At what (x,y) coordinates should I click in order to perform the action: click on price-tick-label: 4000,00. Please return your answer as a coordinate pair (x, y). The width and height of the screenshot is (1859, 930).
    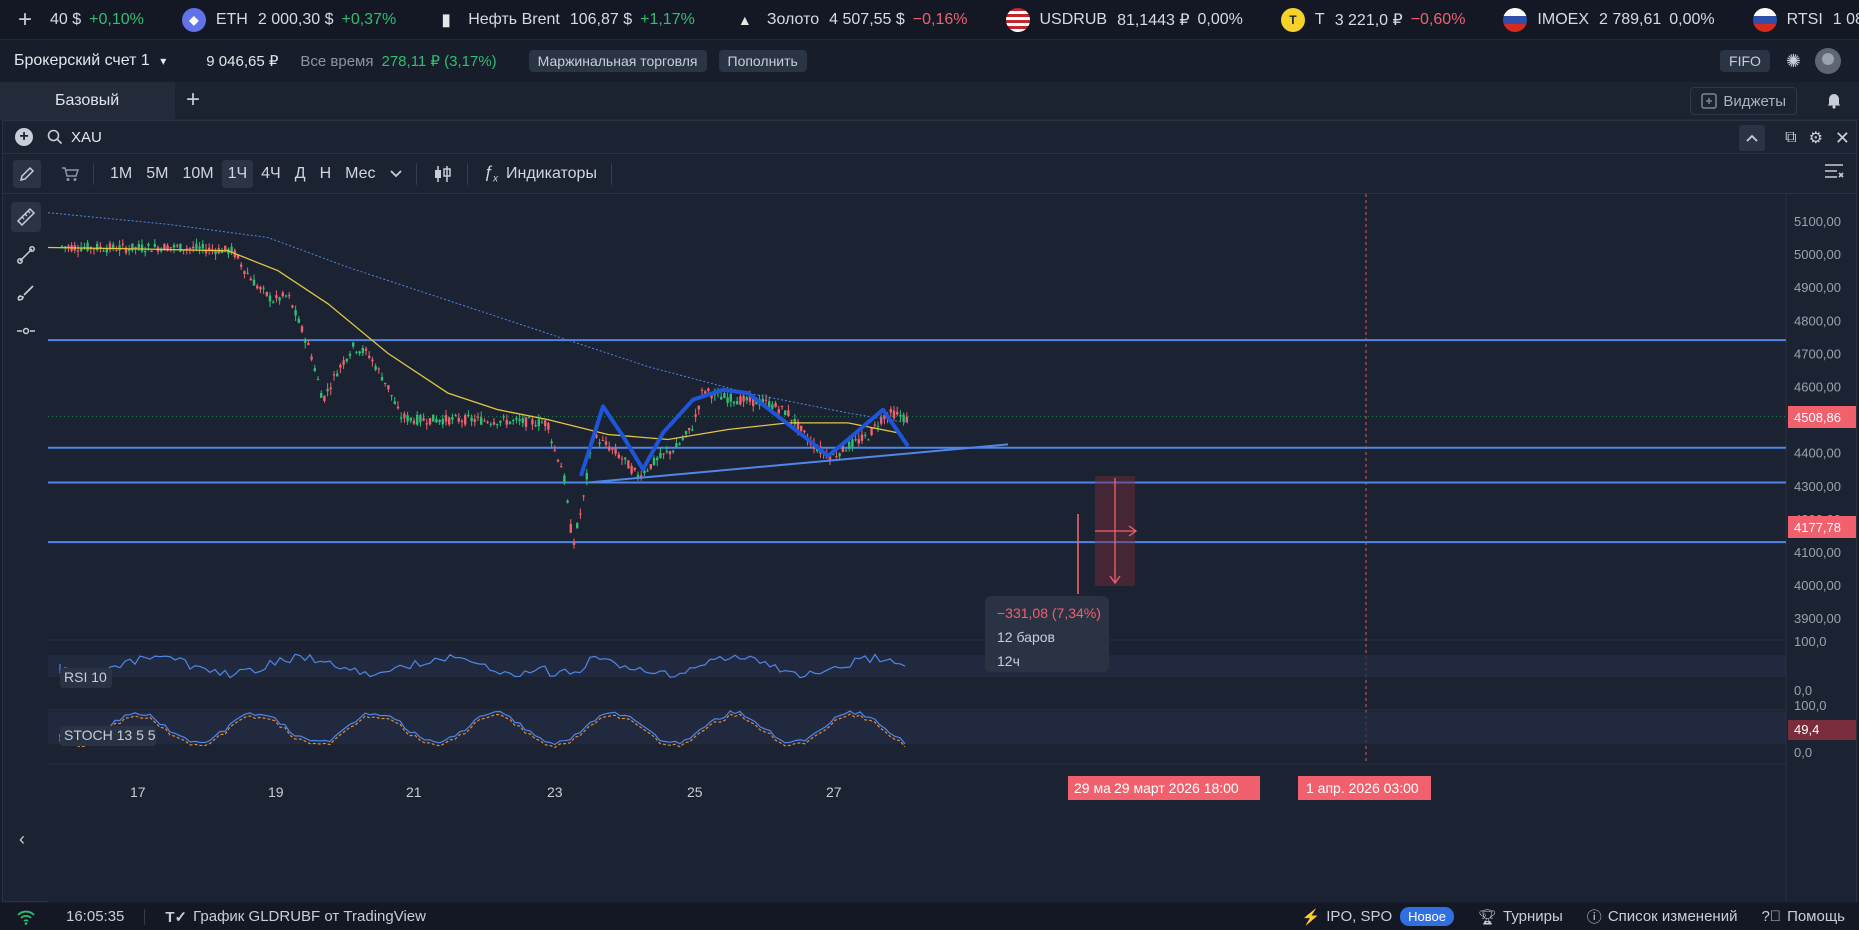
    Looking at the image, I should click on (1817, 585).